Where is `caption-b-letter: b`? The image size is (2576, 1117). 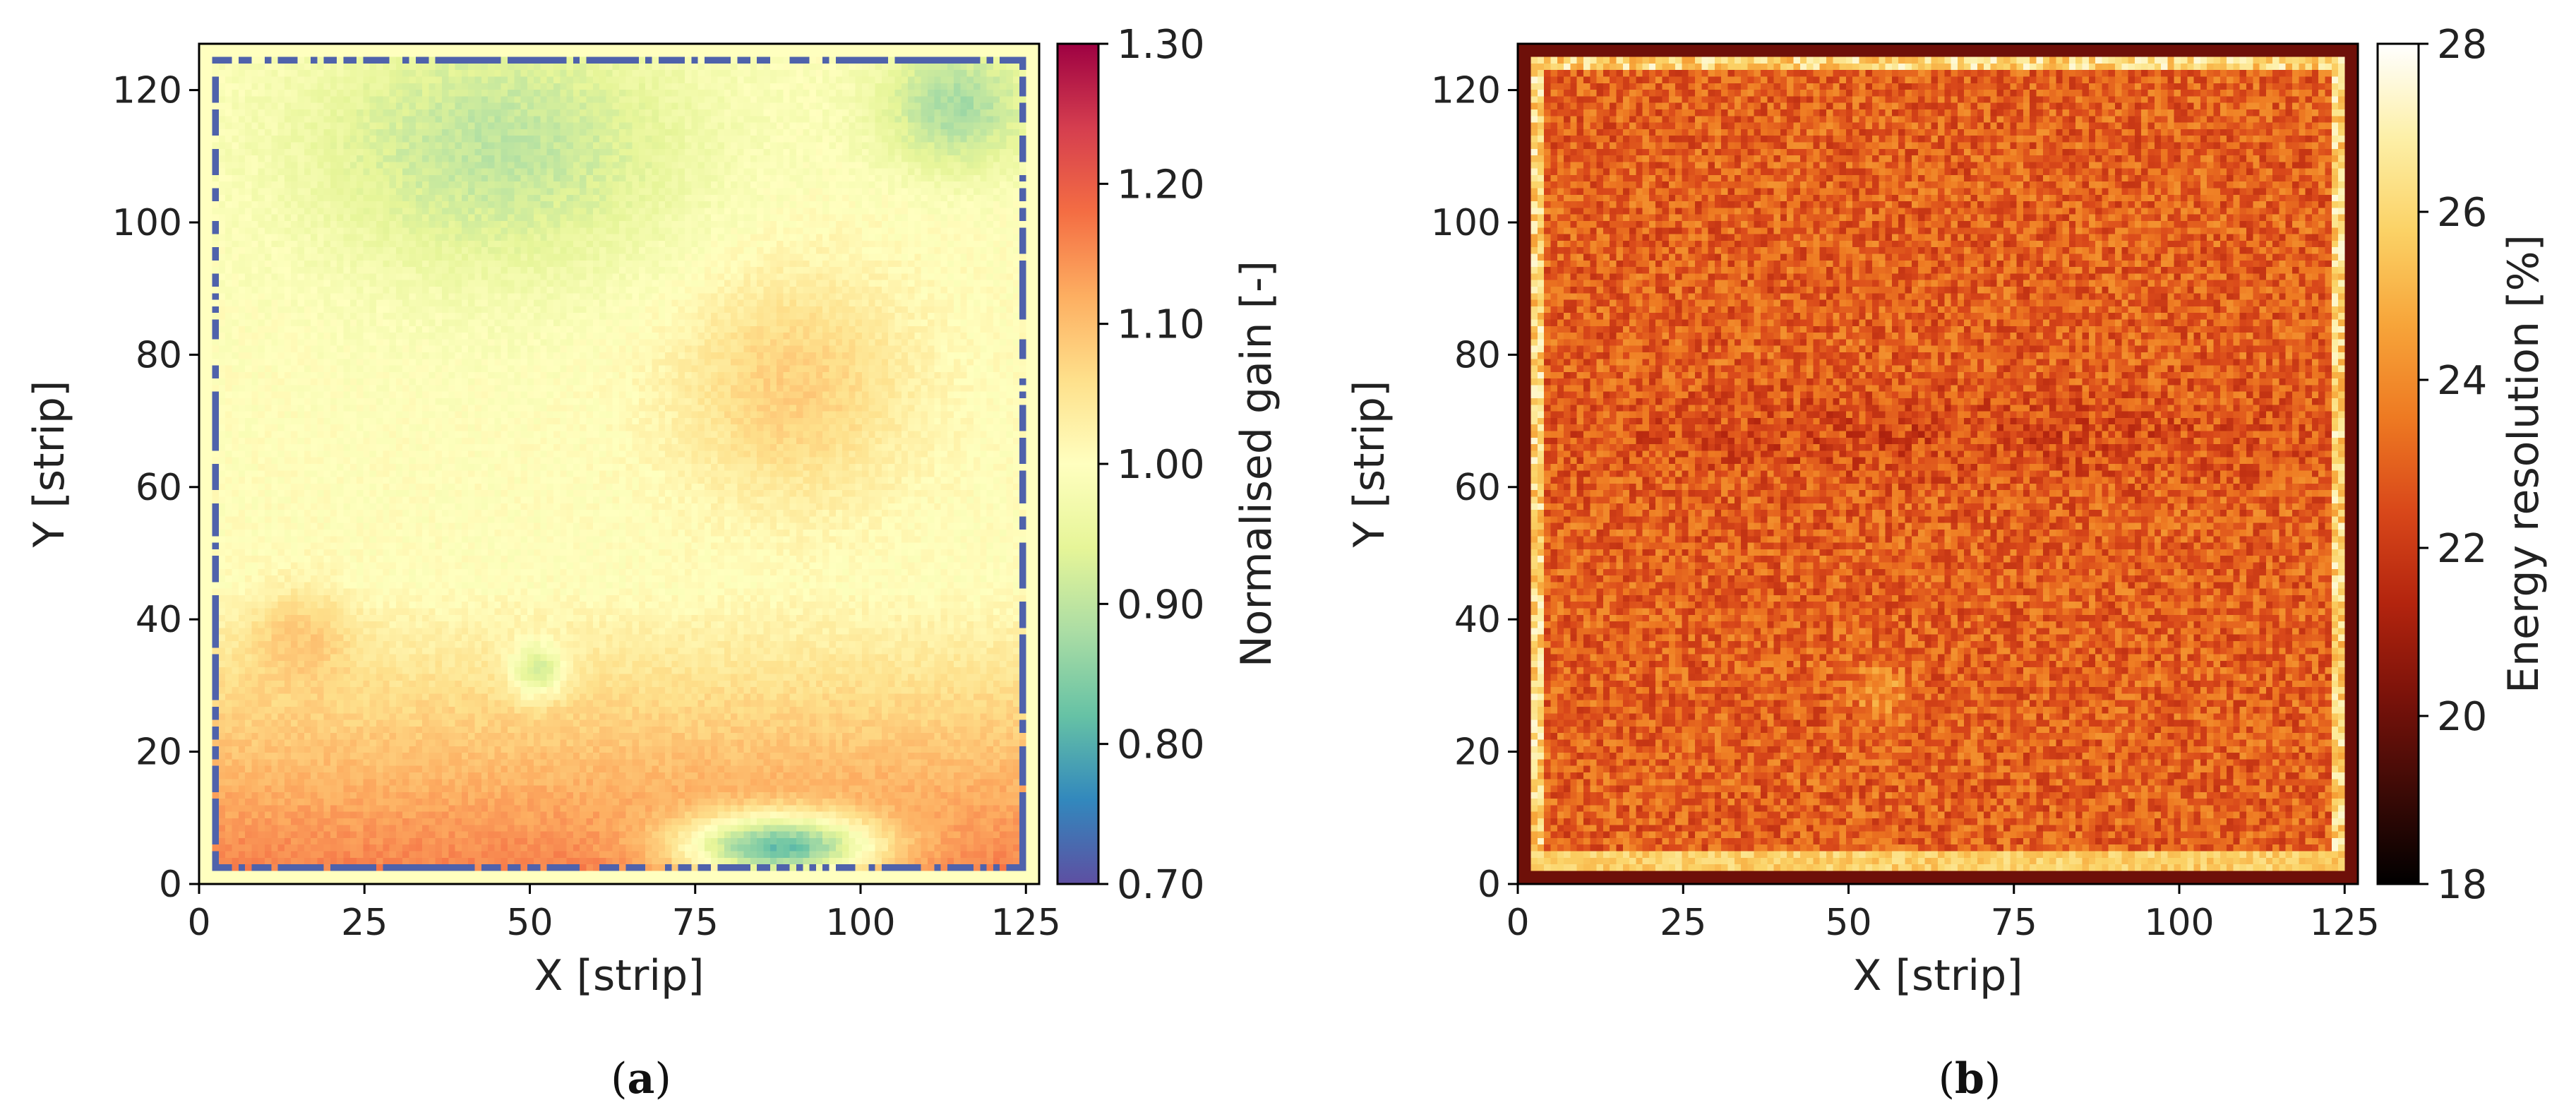 caption-b-letter: b is located at coordinates (1969, 1079).